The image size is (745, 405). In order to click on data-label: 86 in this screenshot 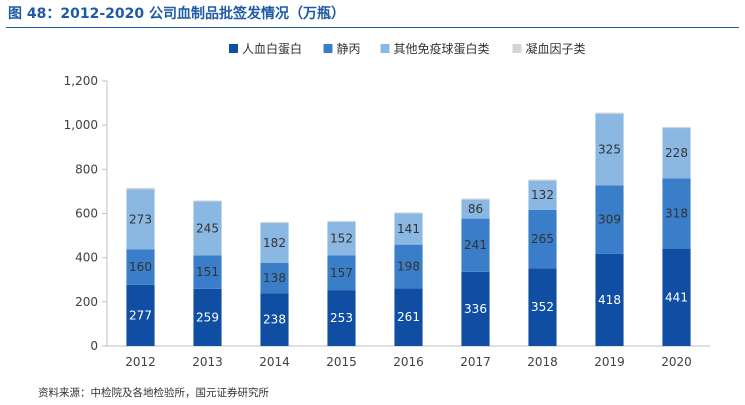, I will do `click(475, 209)`.